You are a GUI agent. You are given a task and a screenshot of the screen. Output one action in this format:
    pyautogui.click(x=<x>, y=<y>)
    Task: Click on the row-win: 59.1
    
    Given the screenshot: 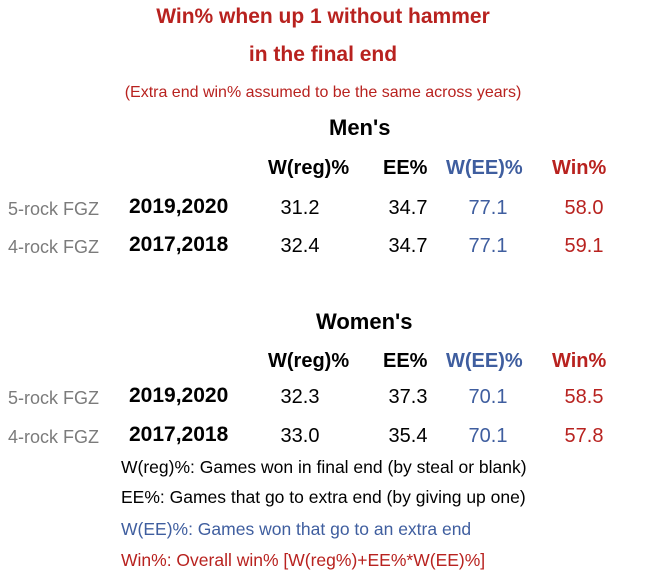 What is the action you would take?
    pyautogui.click(x=584, y=246)
    